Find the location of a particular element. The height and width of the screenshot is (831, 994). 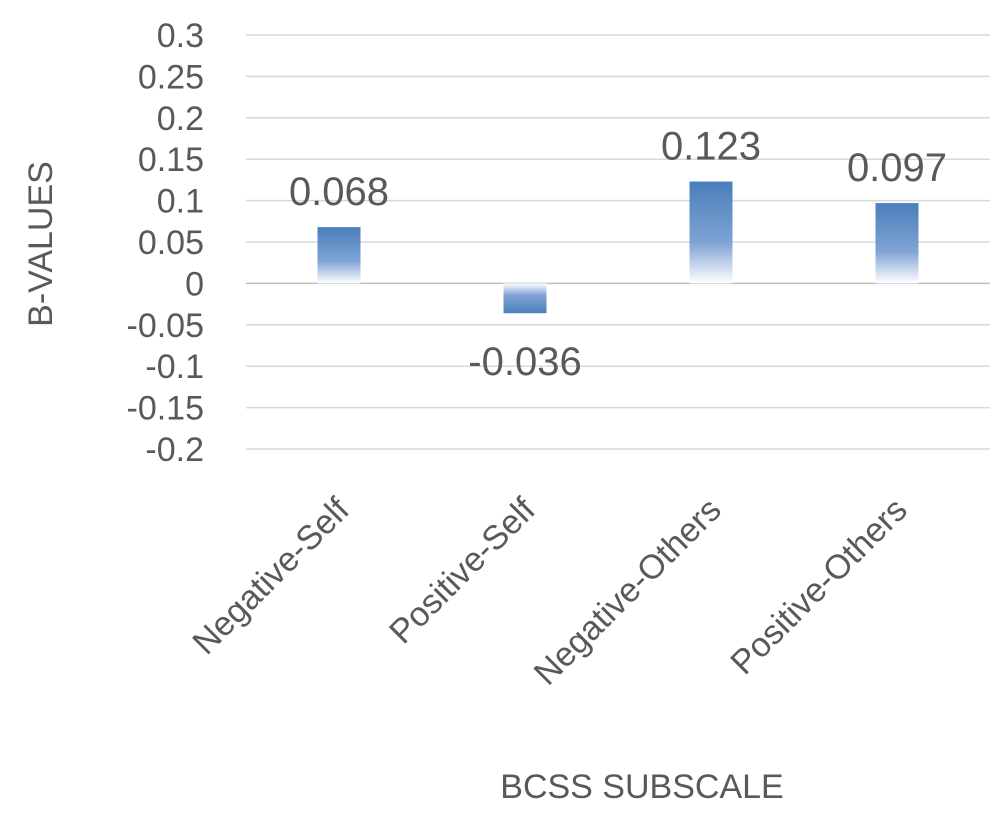

bars is located at coordinates (618, 247).